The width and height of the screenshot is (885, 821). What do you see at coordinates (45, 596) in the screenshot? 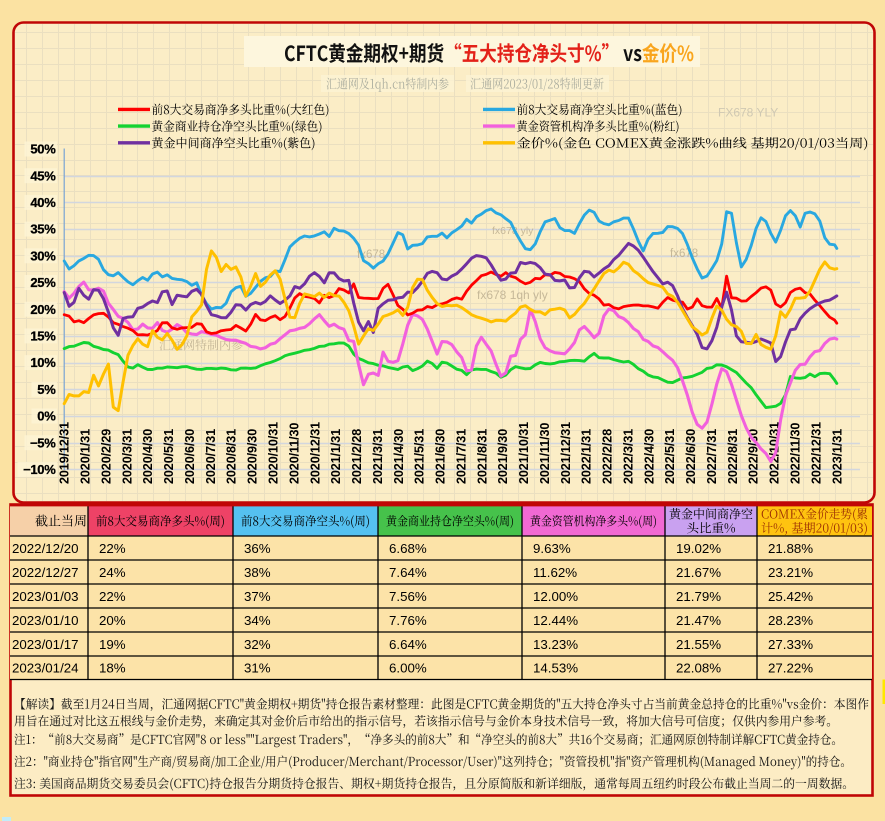
I see `svg-text: 2023/01/03` at bounding box center [45, 596].